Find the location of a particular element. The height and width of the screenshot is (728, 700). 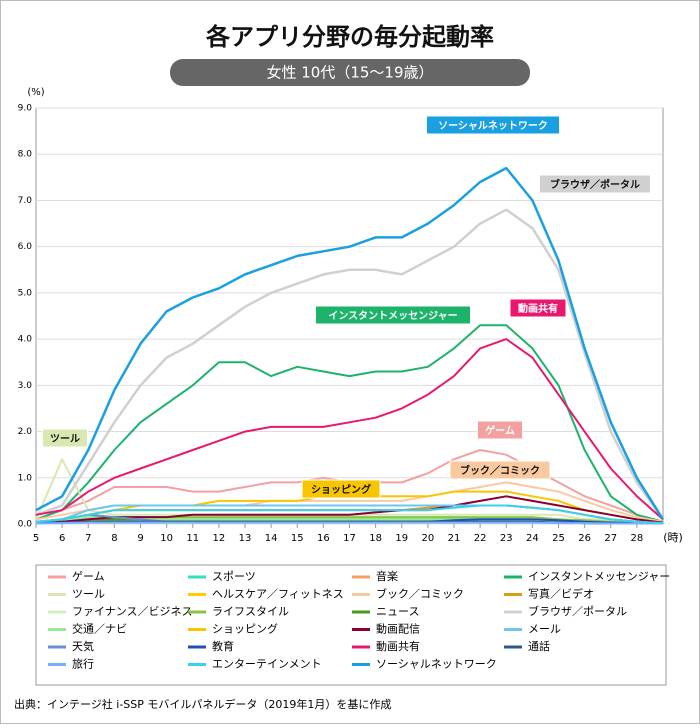

legend-label: ニュース is located at coordinates (397, 611).